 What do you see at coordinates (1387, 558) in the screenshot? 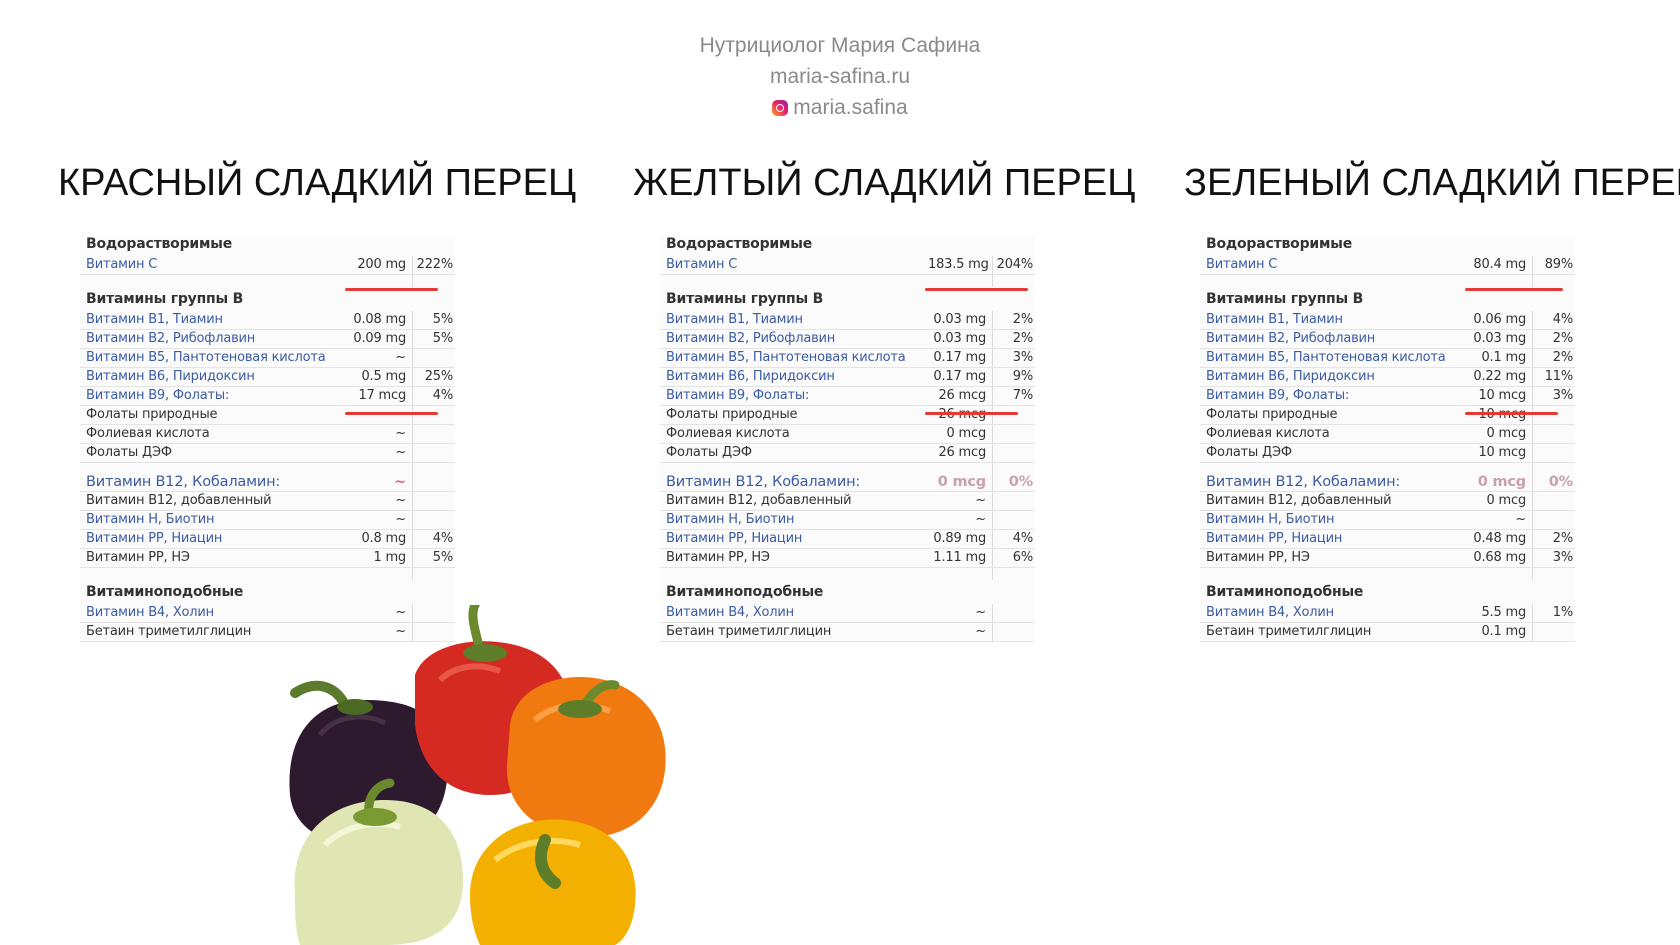
I see `nutrient-row: Витамин РР, НЭ 0.68 mg 3%` at bounding box center [1387, 558].